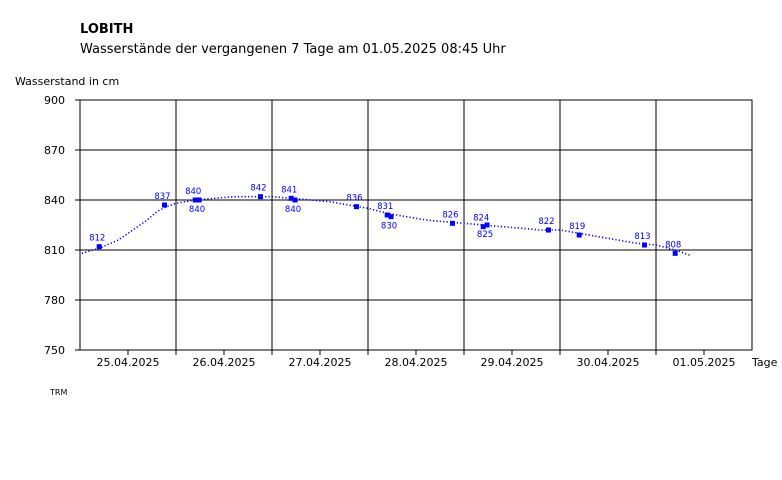  I want to click on data-label: 837, so click(162, 197).